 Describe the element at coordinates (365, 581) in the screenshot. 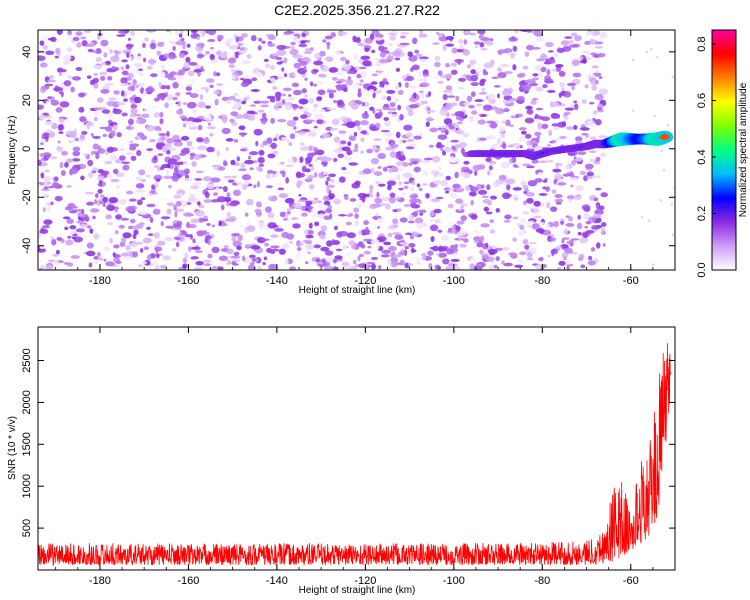

I see `x-tick-label: -120` at that location.